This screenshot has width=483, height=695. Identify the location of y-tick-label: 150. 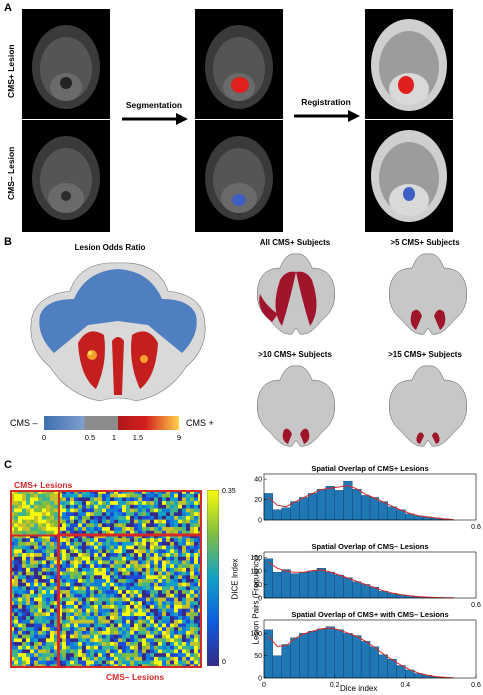
(256, 558).